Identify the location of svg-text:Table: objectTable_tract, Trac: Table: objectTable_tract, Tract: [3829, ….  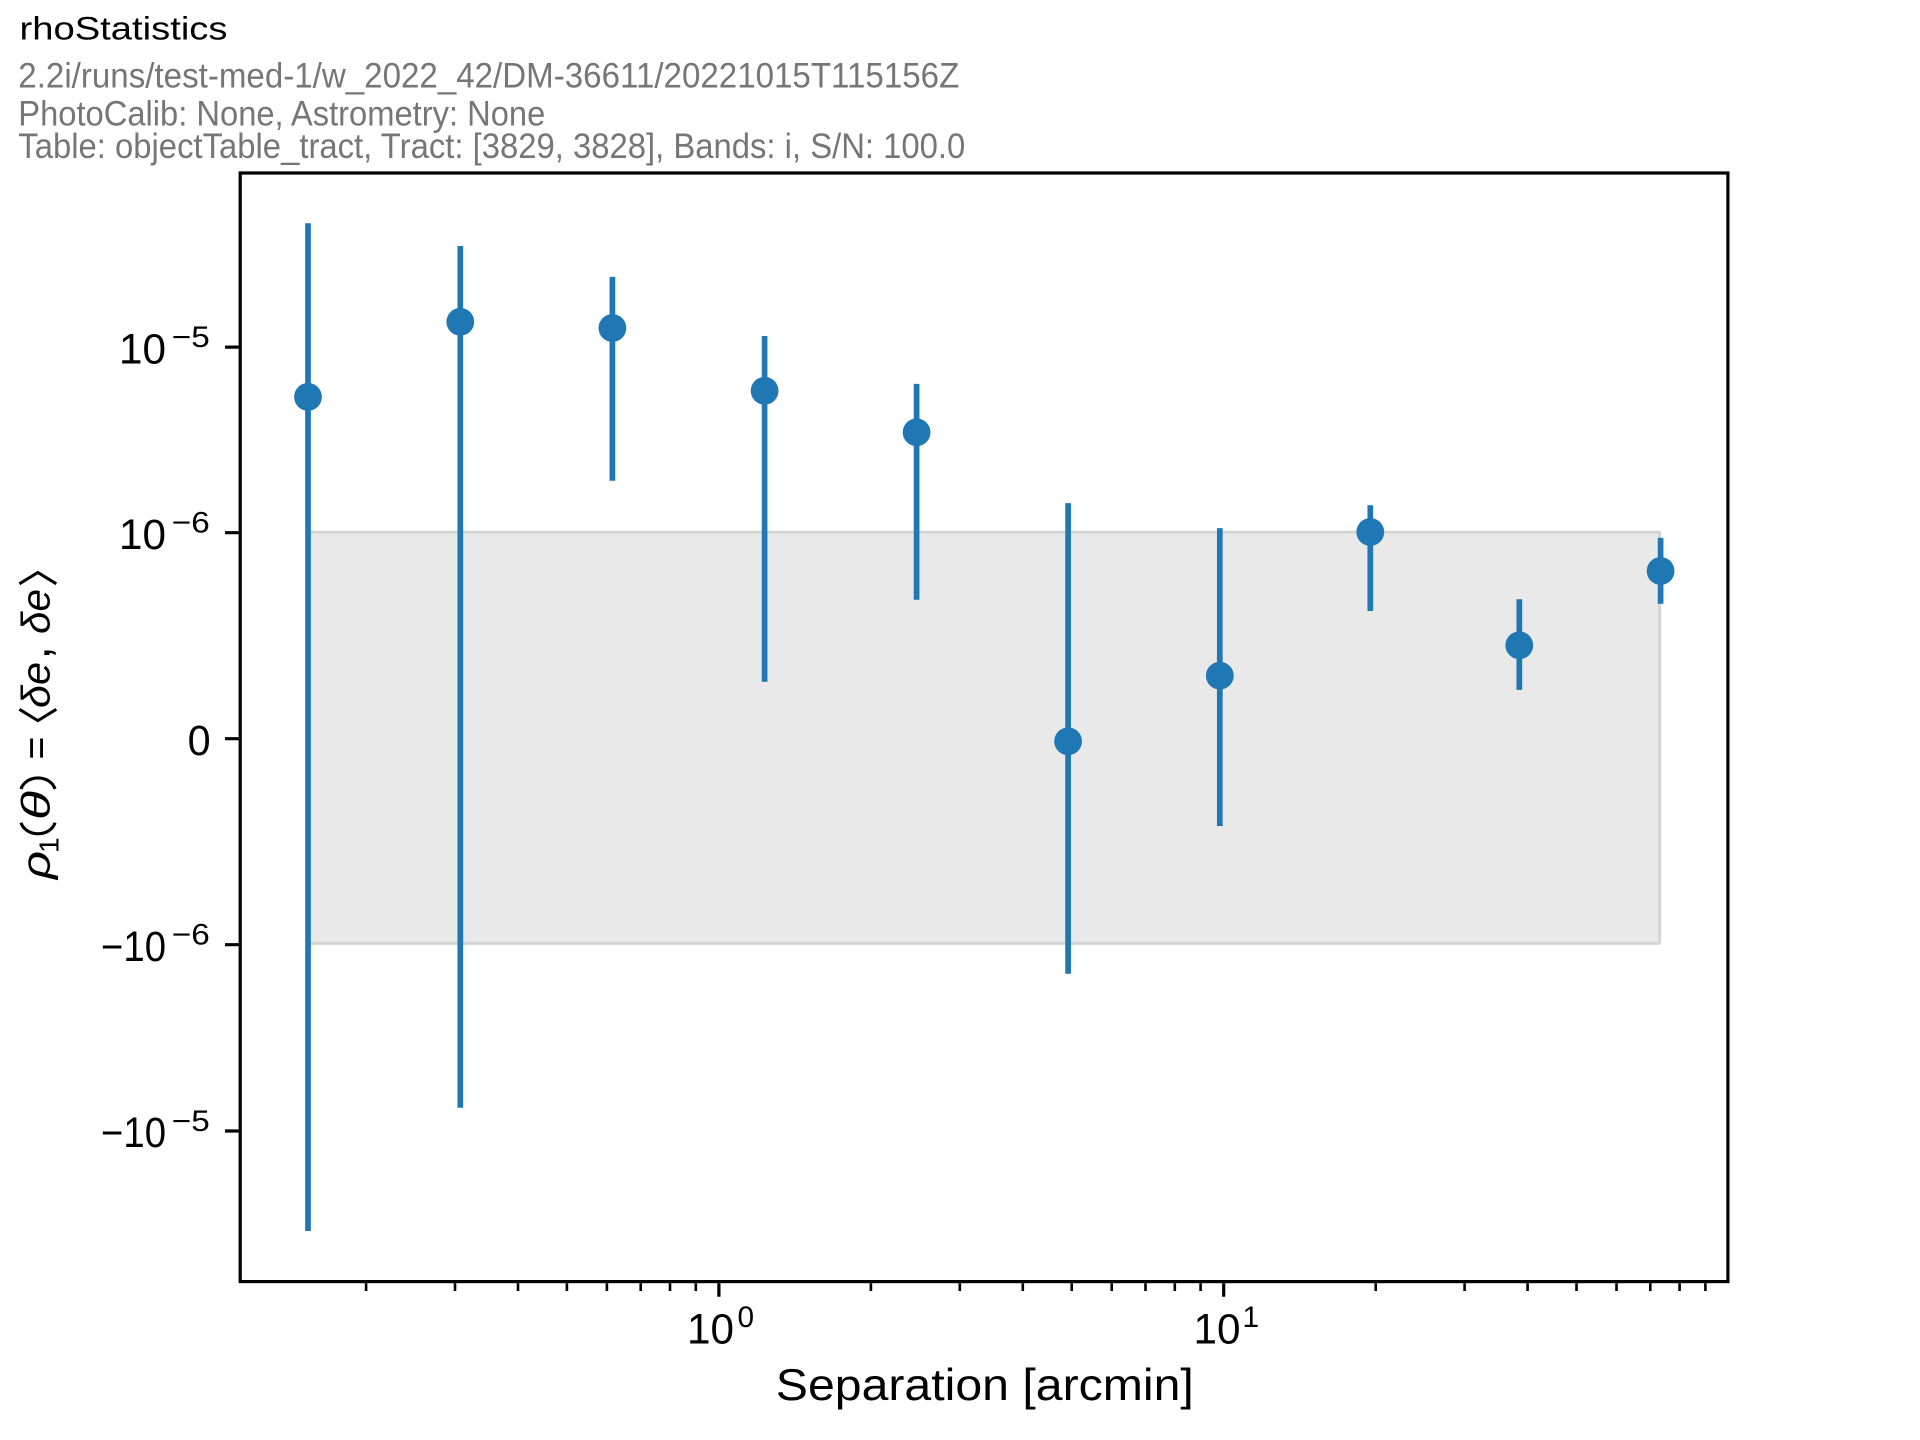
(491, 146).